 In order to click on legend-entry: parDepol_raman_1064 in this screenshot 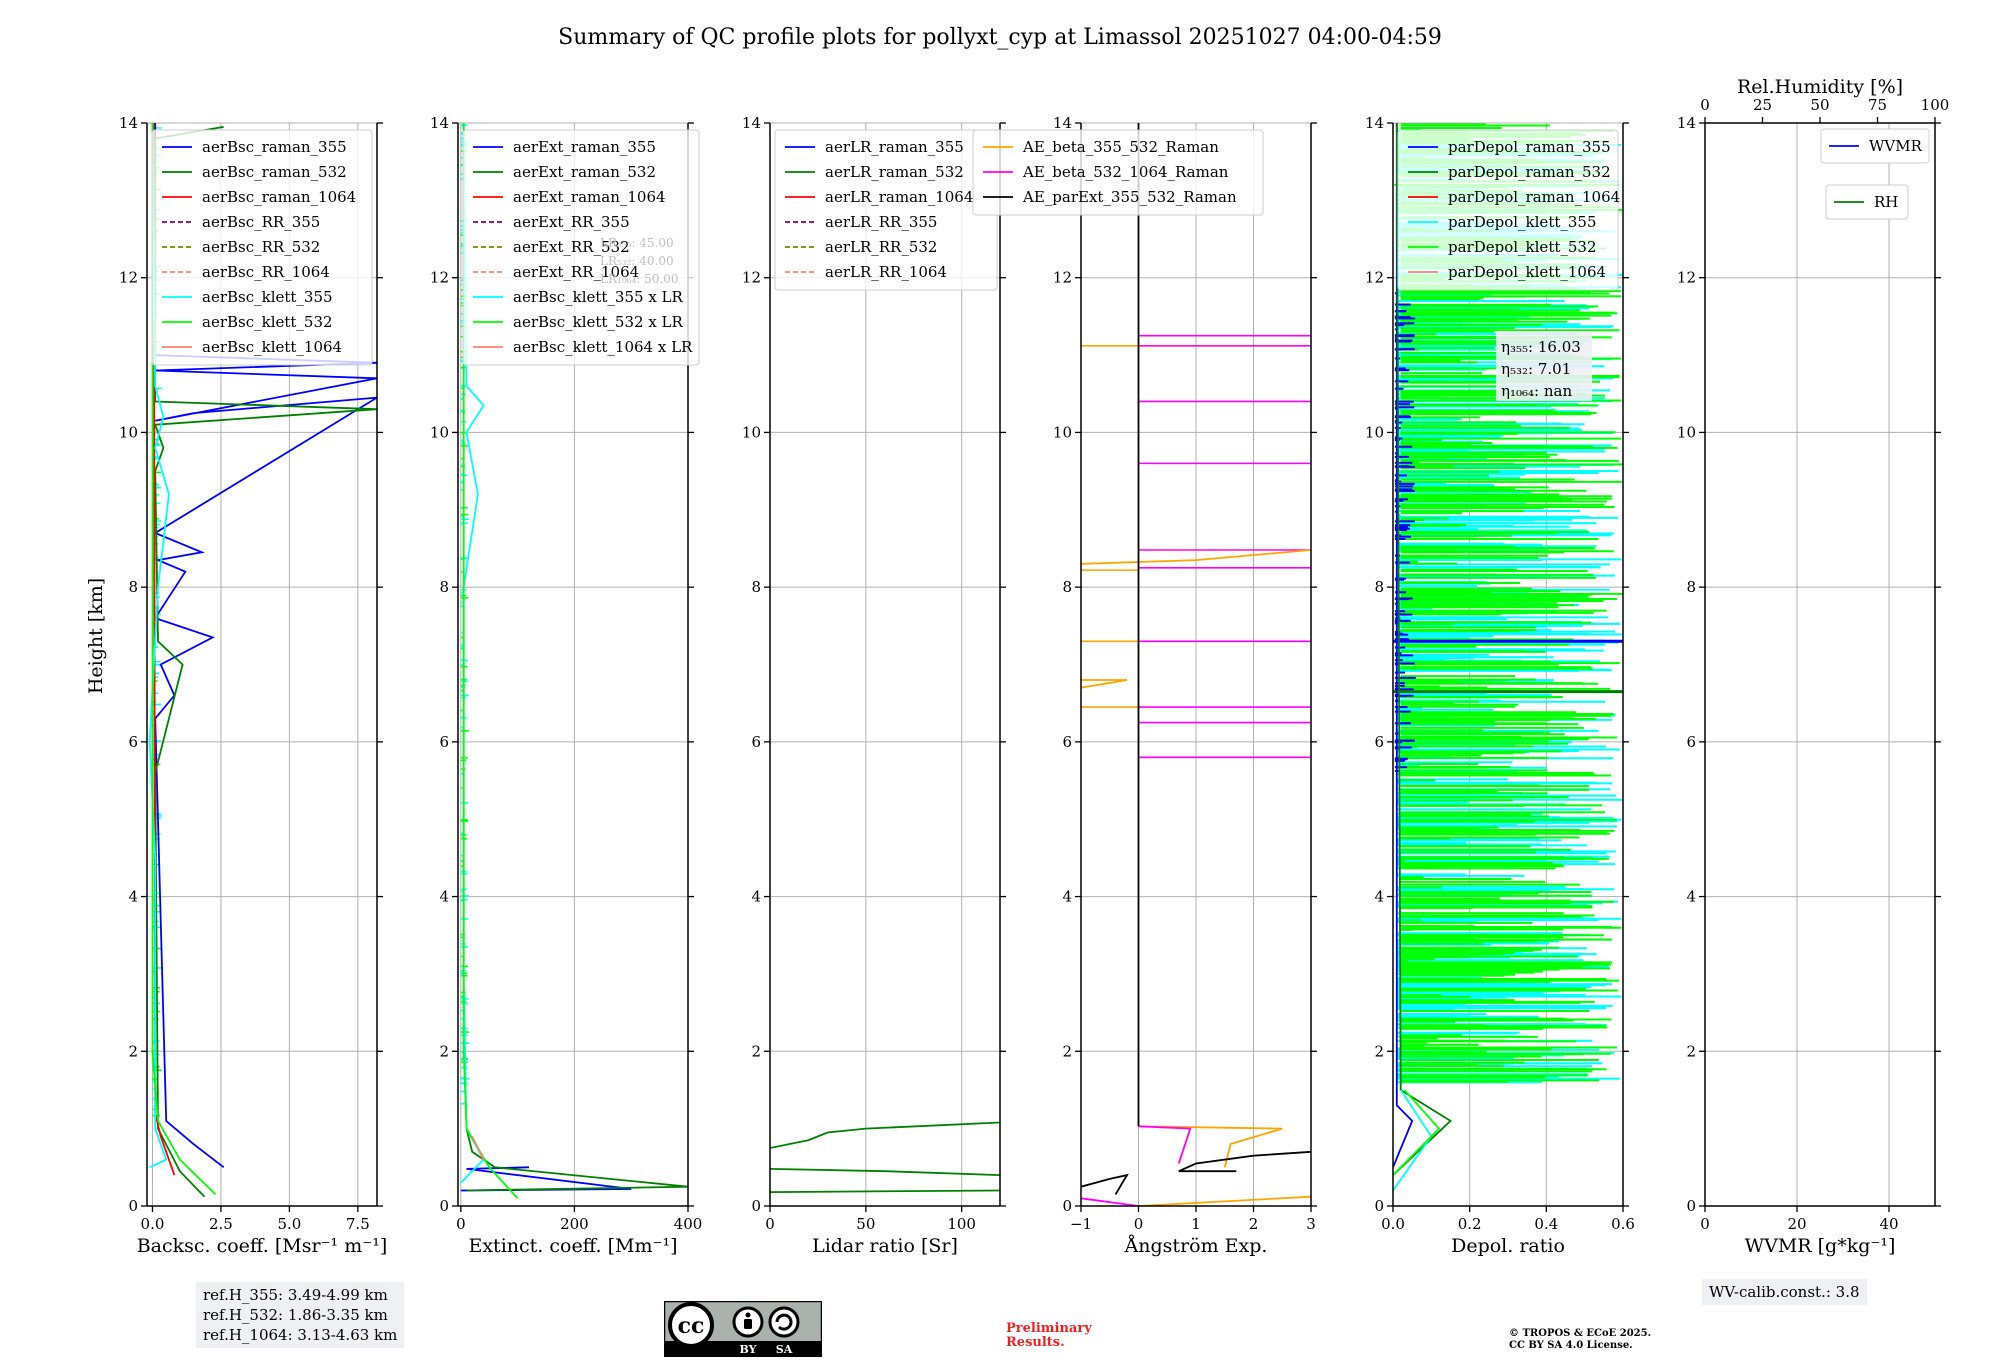, I will do `click(1534, 197)`.